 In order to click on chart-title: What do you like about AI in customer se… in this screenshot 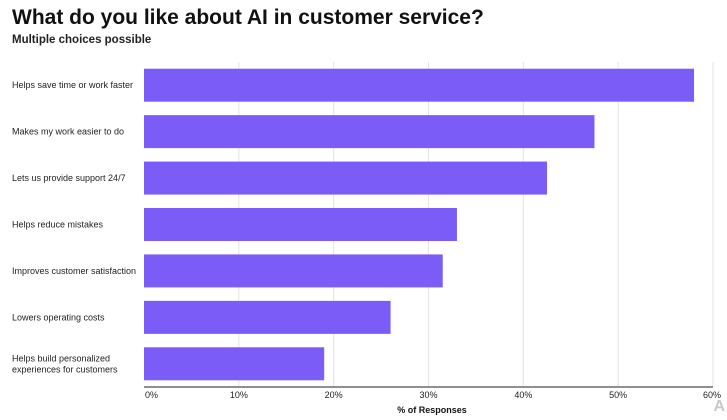, I will do `click(248, 17)`.